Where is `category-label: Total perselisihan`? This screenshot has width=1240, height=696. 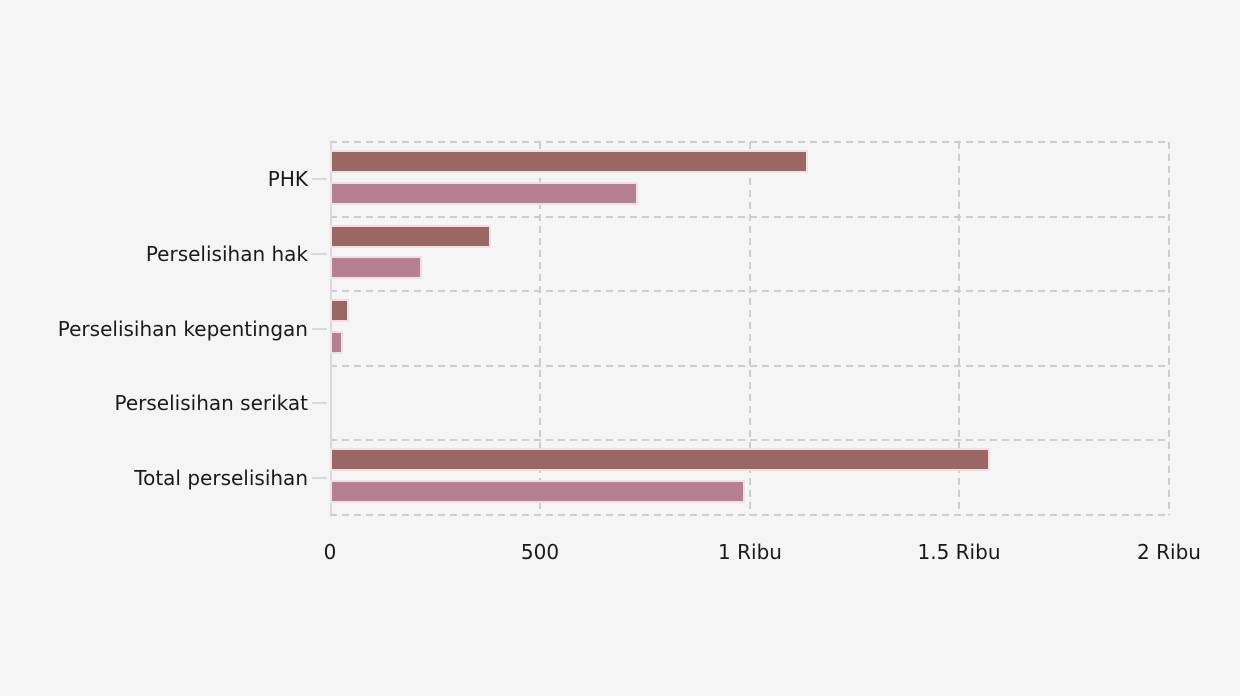
category-label: Total perselisihan is located at coordinates (221, 478).